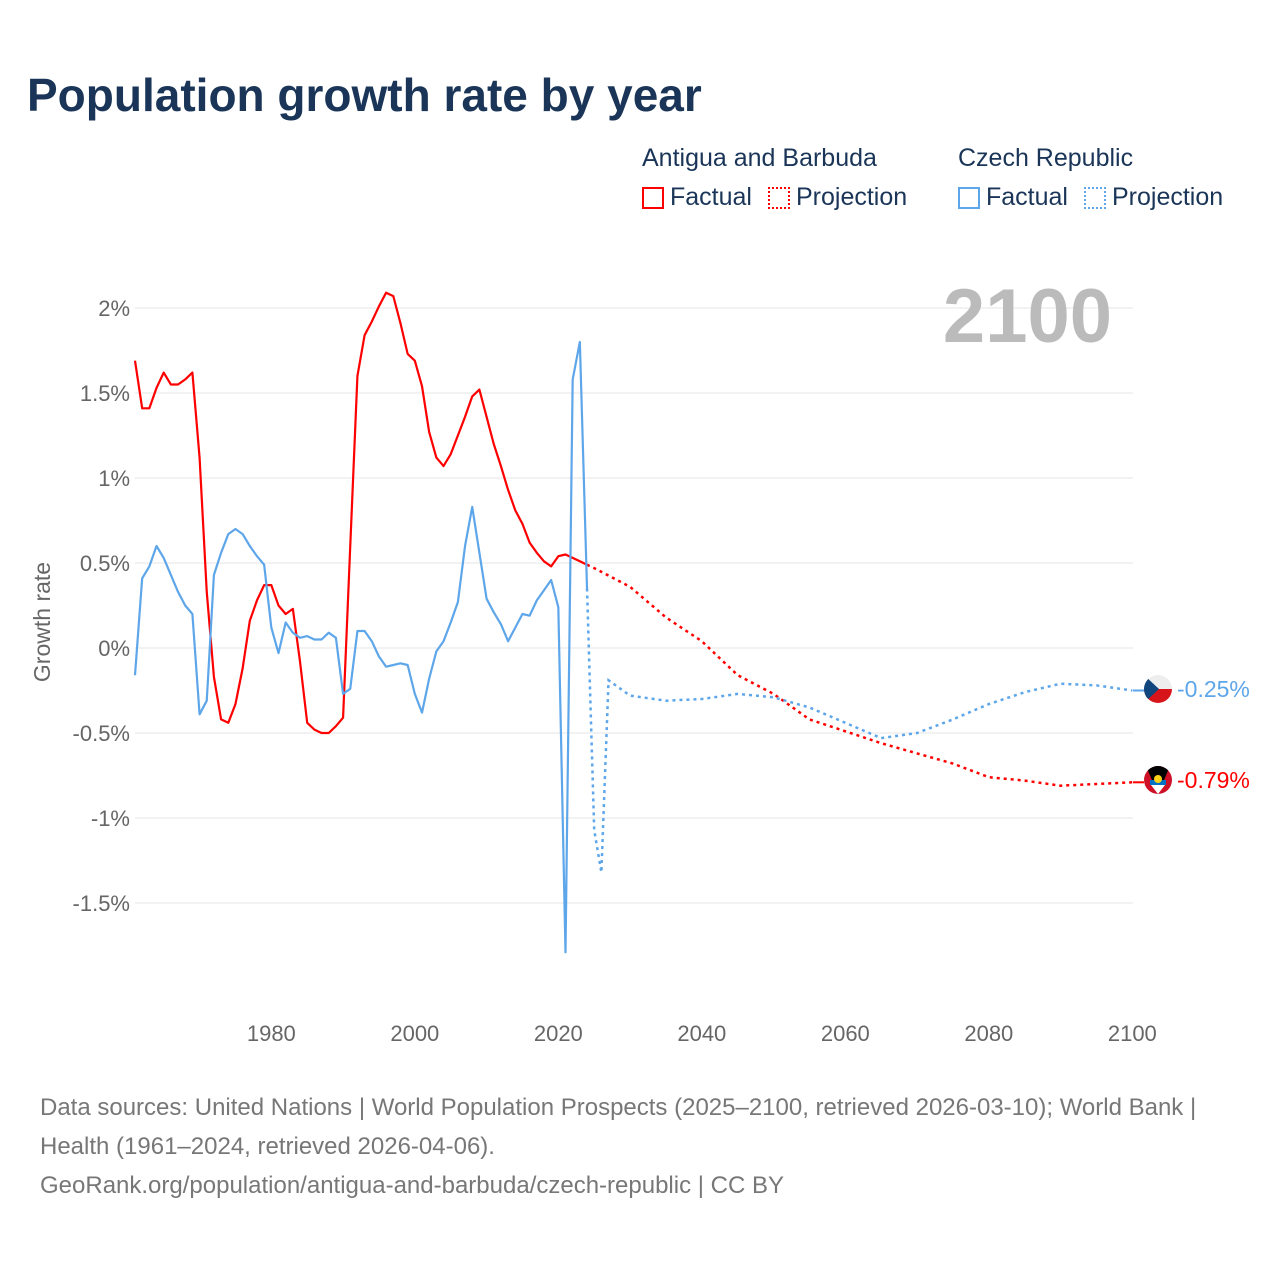 This screenshot has height=1280, width=1280. What do you see at coordinates (364, 95) in the screenshot?
I see `chart-title: Population growth rate by year` at bounding box center [364, 95].